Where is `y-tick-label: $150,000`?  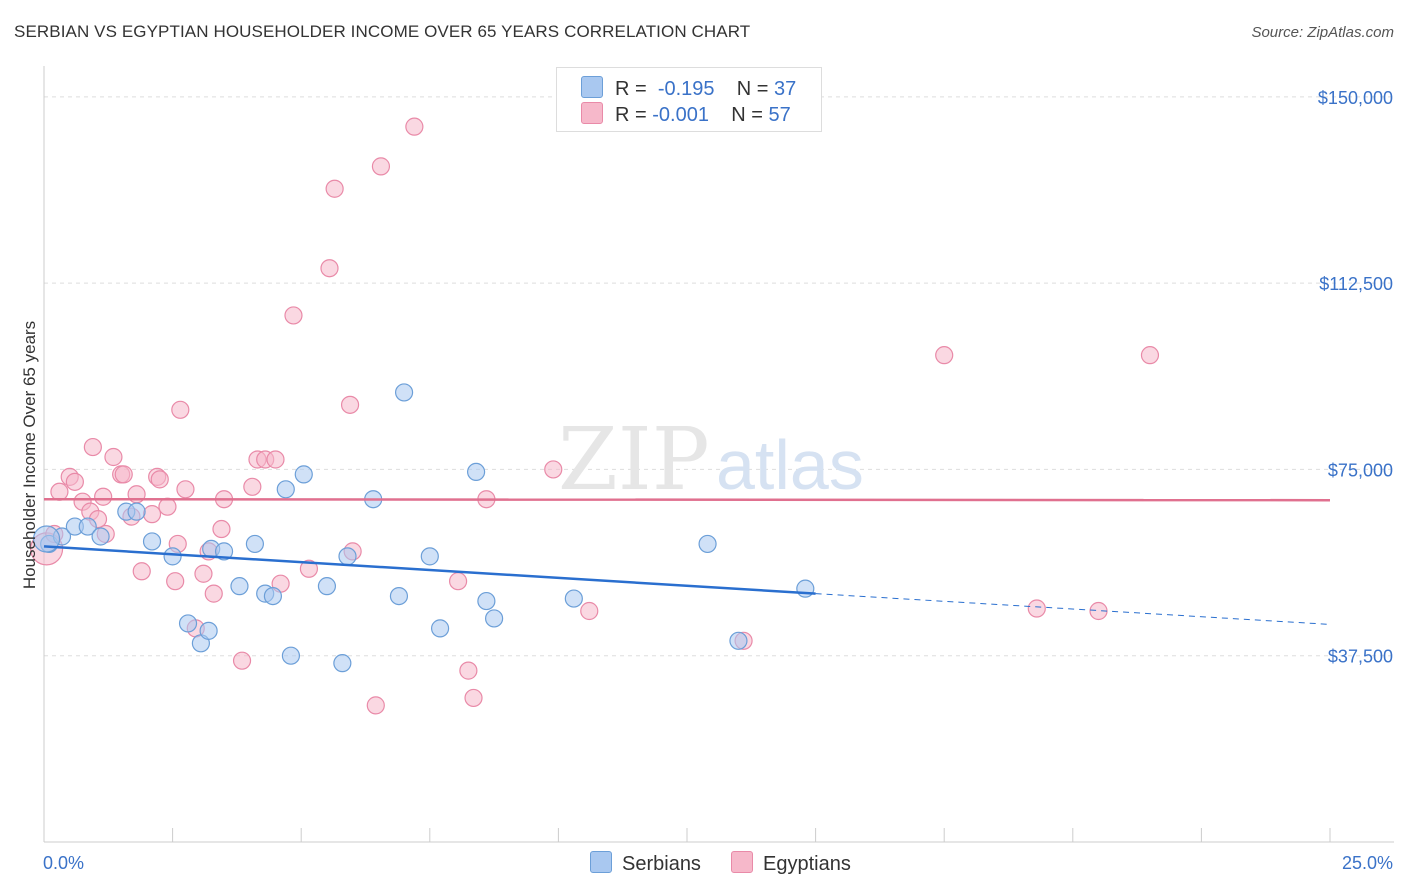 y-tick-label: $150,000 is located at coordinates (1355, 98).